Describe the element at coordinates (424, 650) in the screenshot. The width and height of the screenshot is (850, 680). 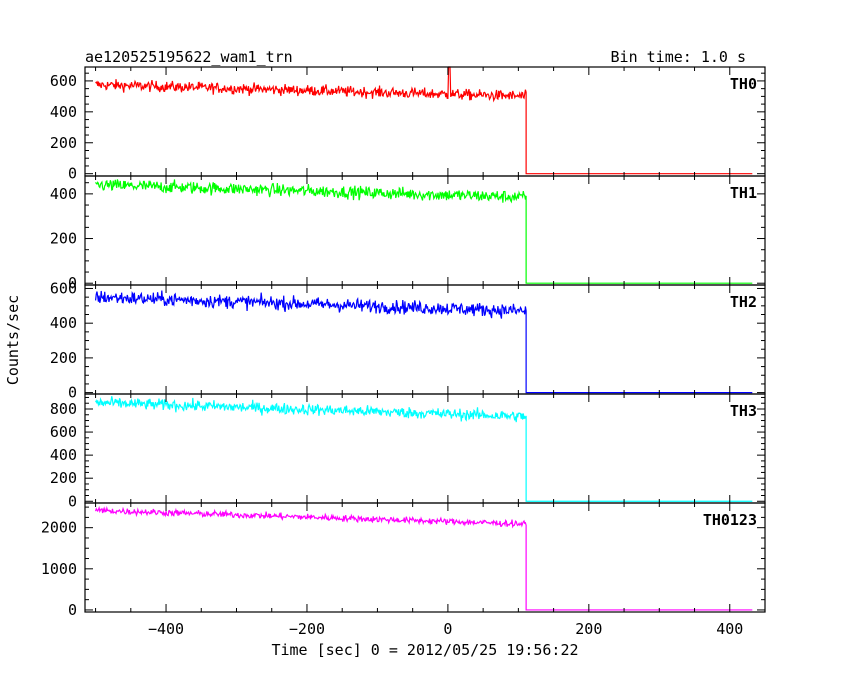
I see `x-axis-title: Time [sec] 0 = 2012/05/25 19:56:22` at that location.